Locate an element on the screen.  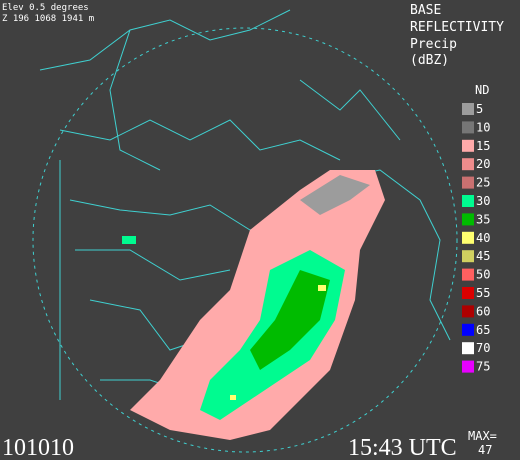
legend-label: 50 is located at coordinates (483, 275).